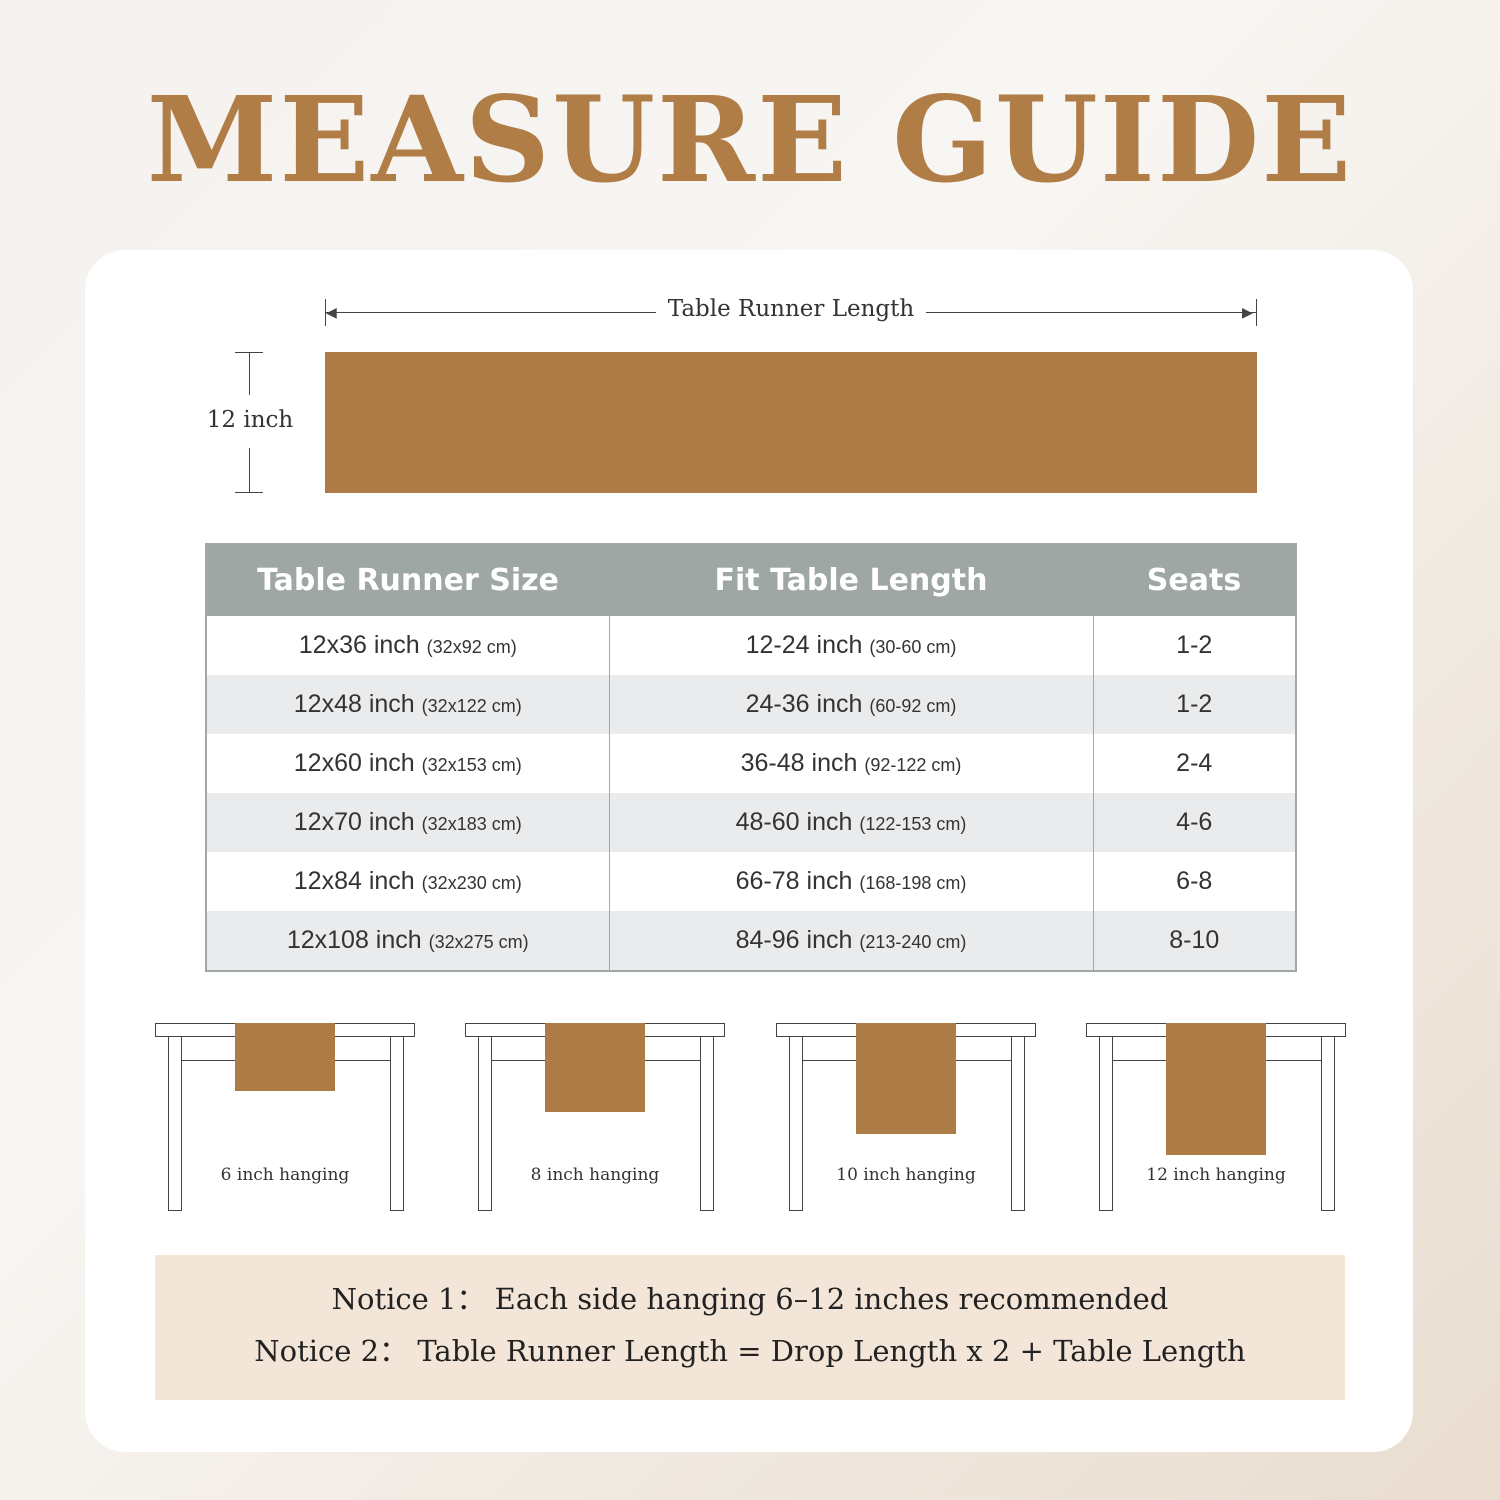 The height and width of the screenshot is (1500, 1500). What do you see at coordinates (331, 312) in the screenshot?
I see `arrow-left-icon: ◀` at bounding box center [331, 312].